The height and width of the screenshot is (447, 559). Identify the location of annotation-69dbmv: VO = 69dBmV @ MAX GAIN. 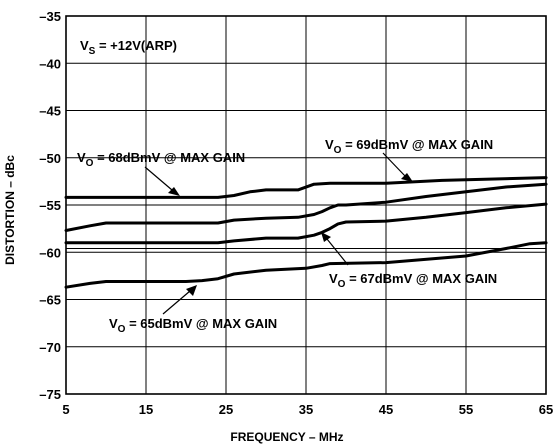
(409, 146).